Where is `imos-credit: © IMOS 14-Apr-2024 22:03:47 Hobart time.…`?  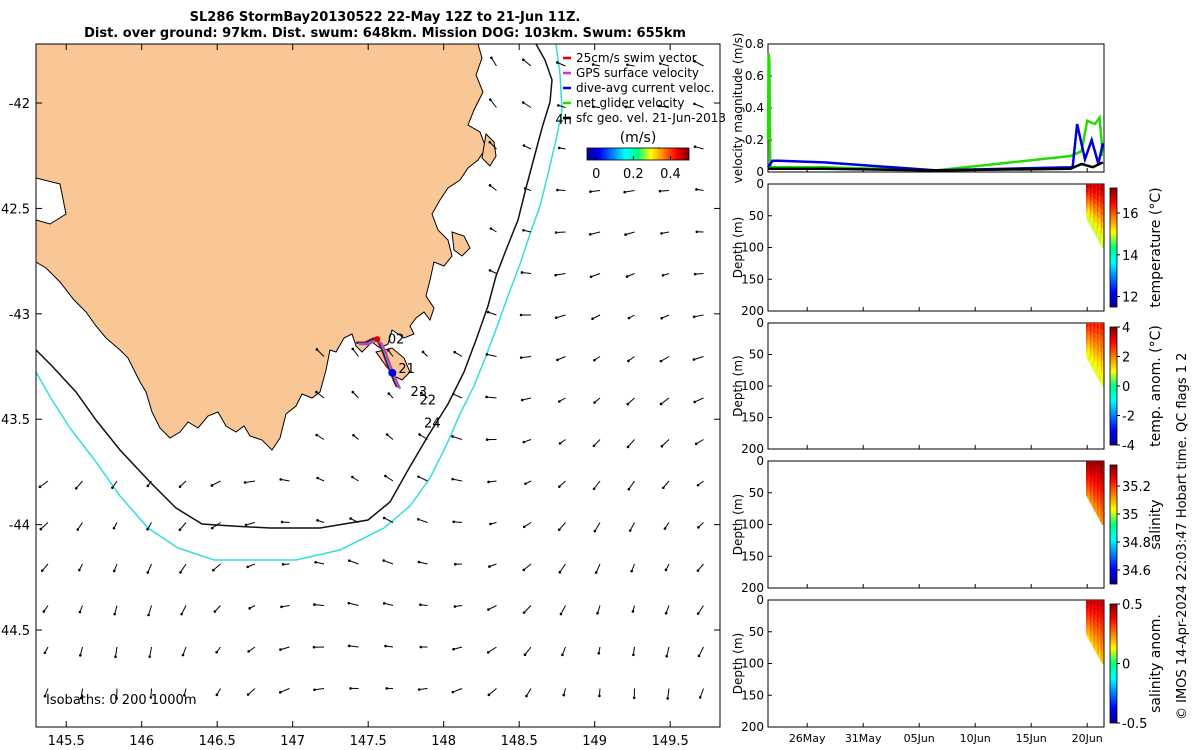 imos-credit: © IMOS 14-Apr-2024 22:03:47 Hobart time.… is located at coordinates (1182, 536).